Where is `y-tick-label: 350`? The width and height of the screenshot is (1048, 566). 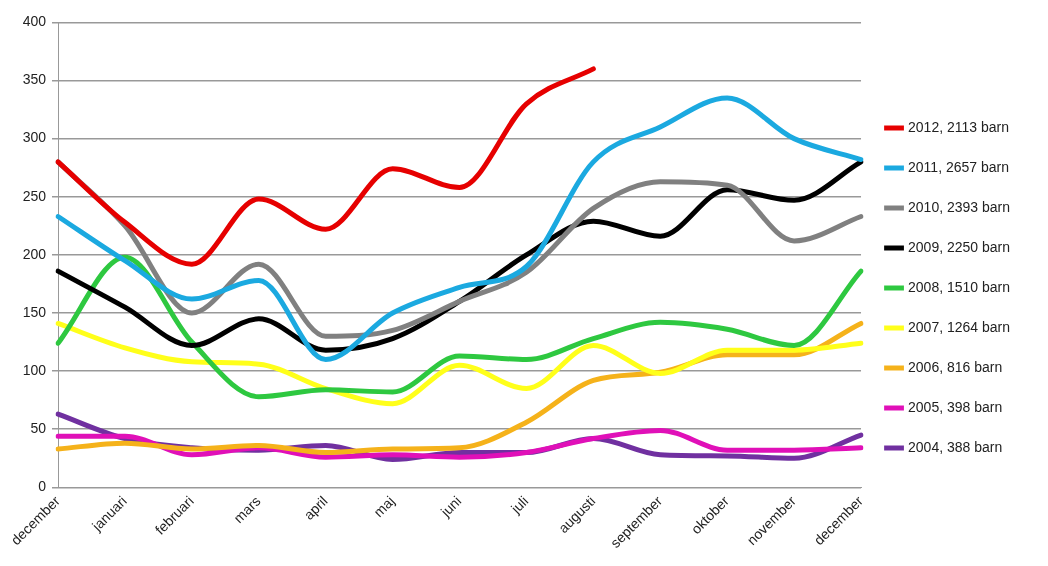
y-tick-label: 350 is located at coordinates (34, 79).